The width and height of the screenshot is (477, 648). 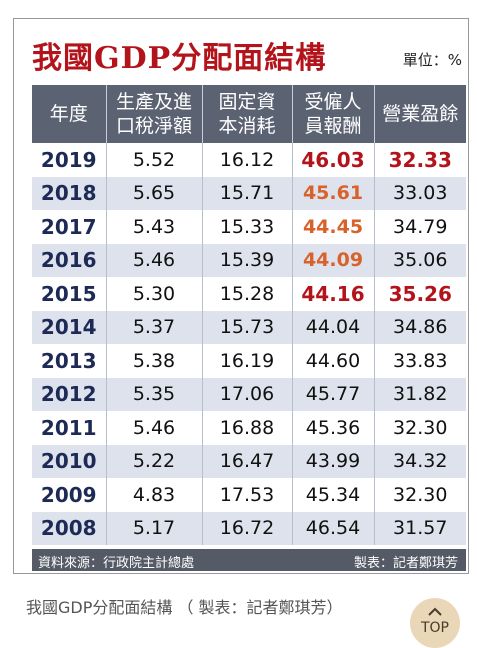 What do you see at coordinates (332, 528) in the screenshot?
I see `value-cell: 46.54` at bounding box center [332, 528].